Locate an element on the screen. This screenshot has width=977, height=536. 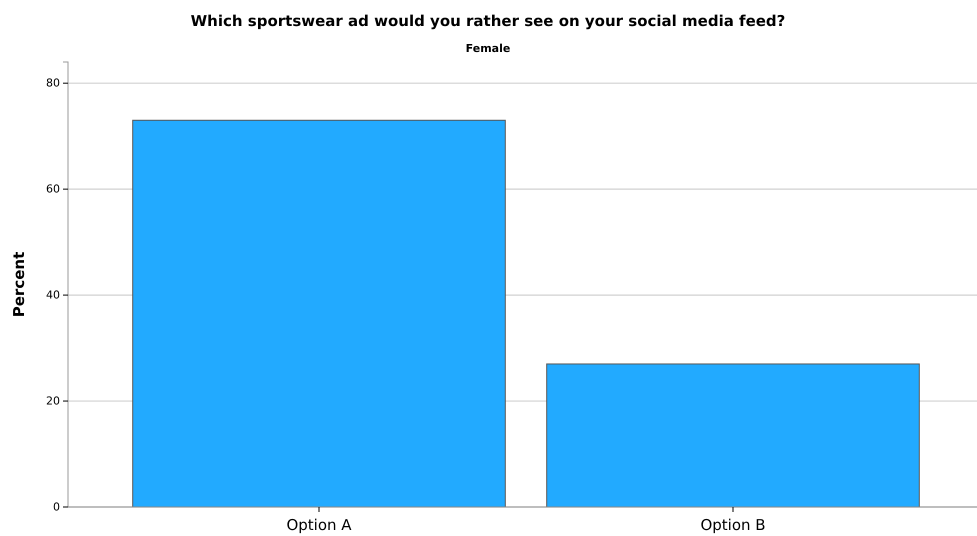
y-tick-label: 20 is located at coordinates (53, 401).